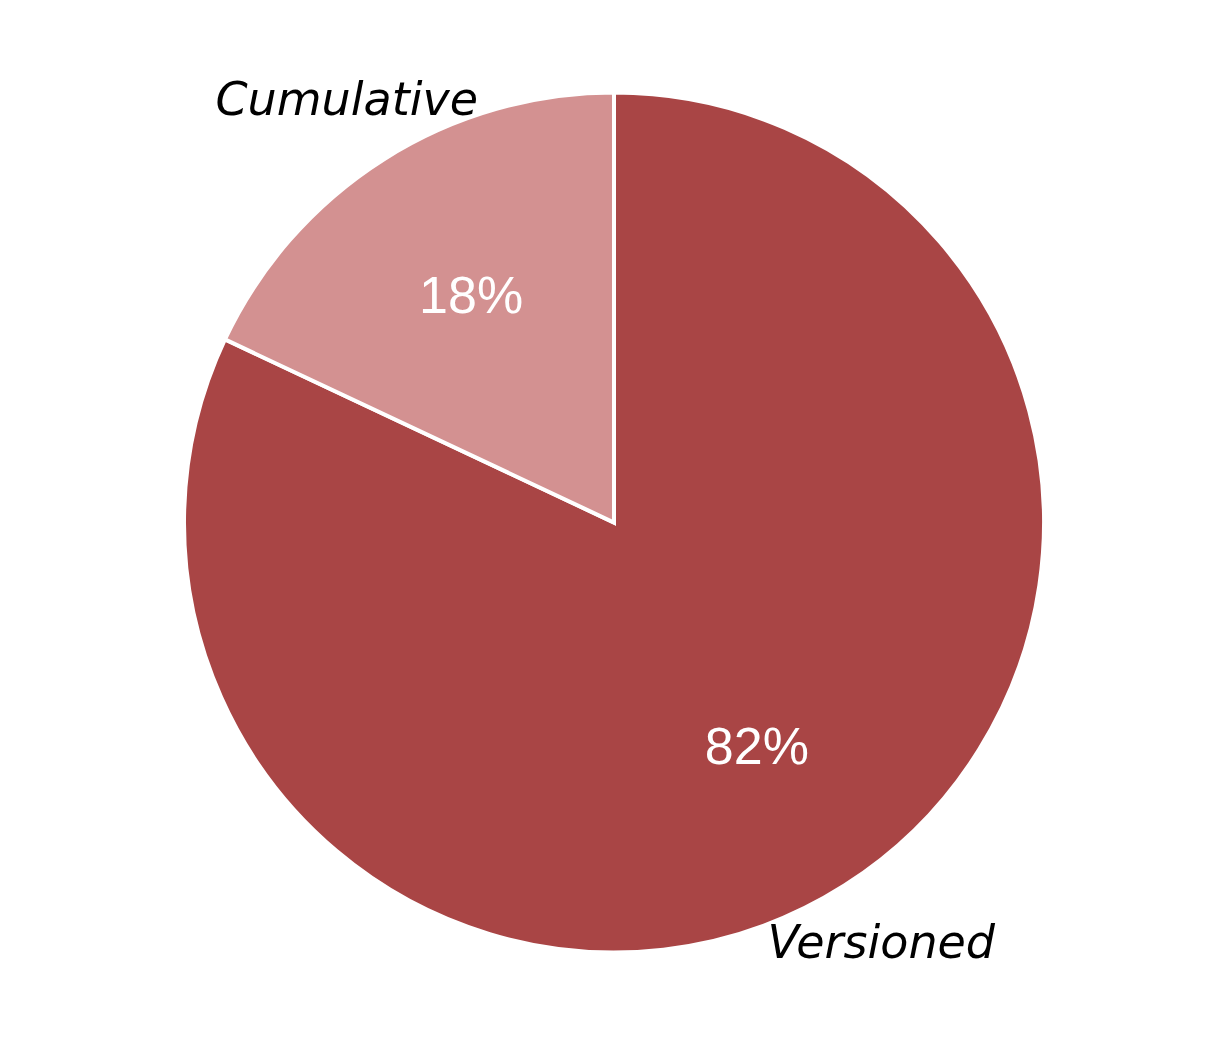 This screenshot has width=1228, height=1045. I want to click on data-label: 18%, so click(471, 295).